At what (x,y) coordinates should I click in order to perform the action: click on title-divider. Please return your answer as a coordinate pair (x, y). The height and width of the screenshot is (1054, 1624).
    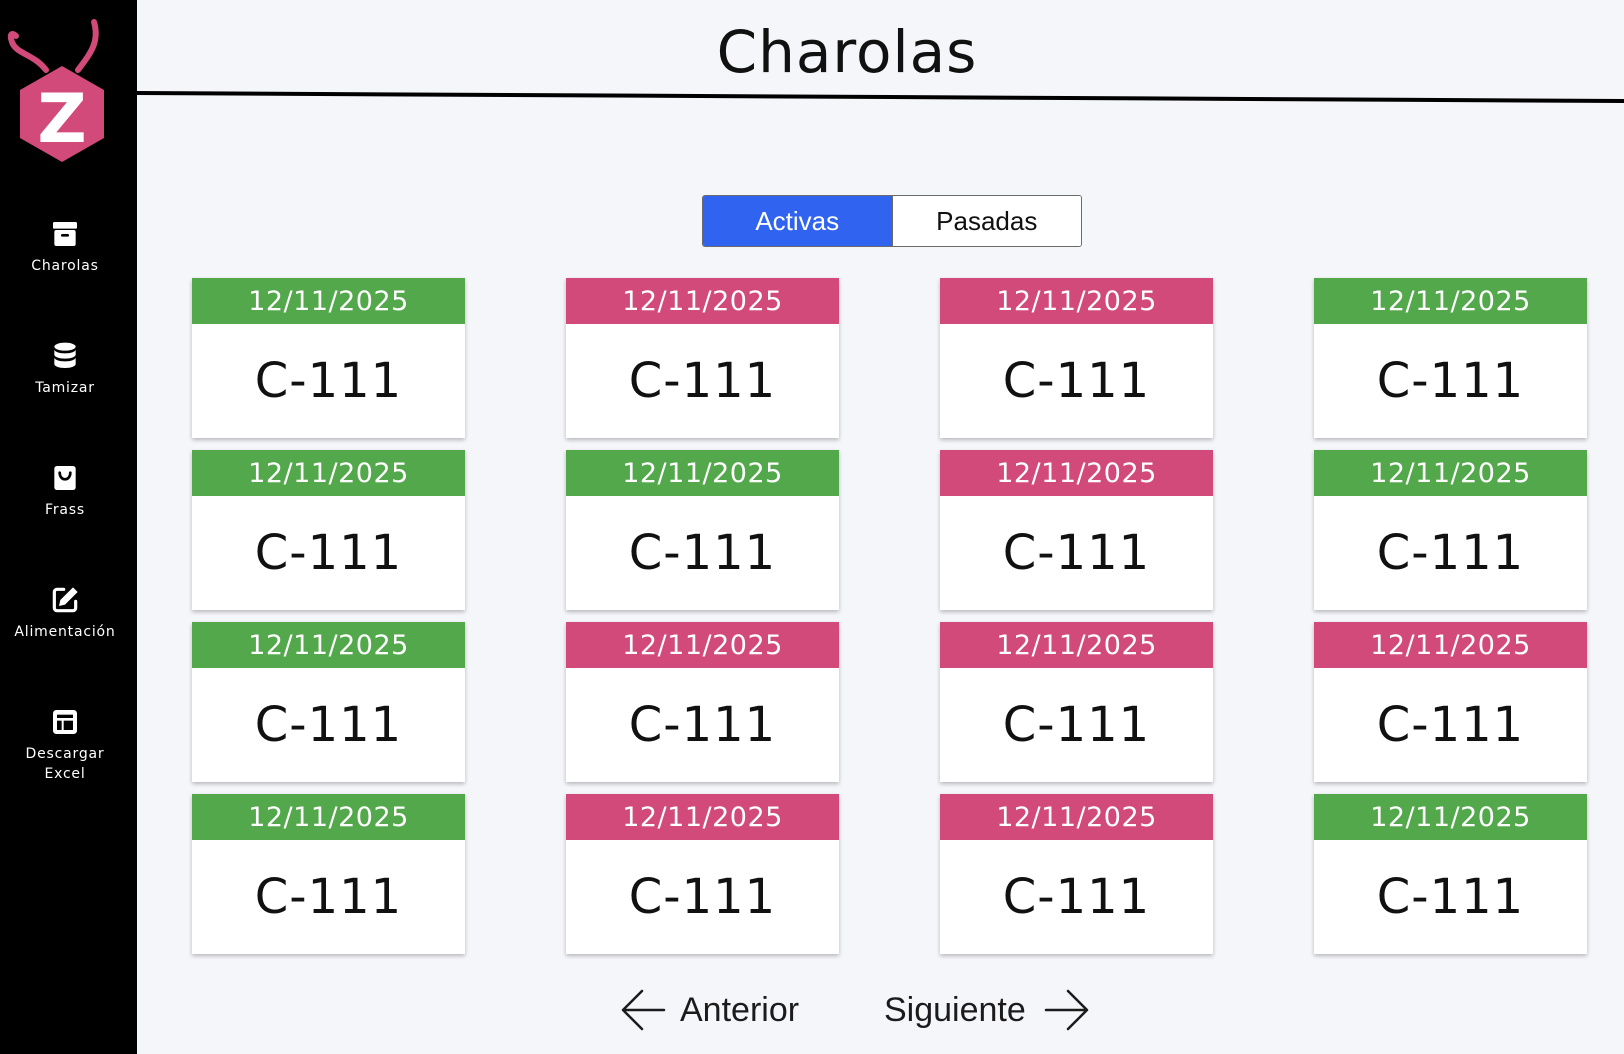
    Looking at the image, I should click on (880, 97).